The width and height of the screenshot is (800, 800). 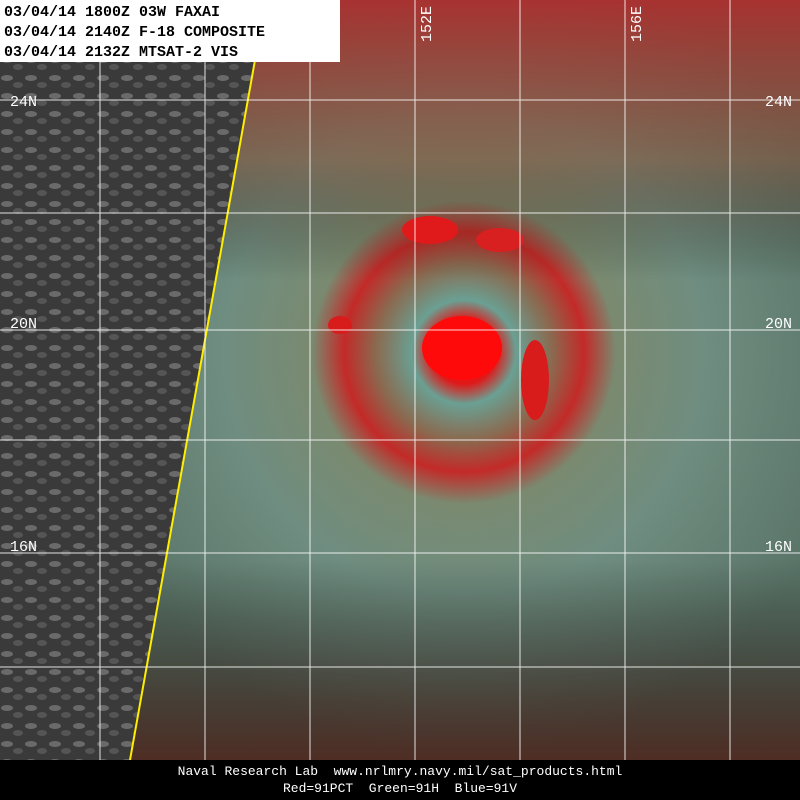 I want to click on header-line: 03/04/14 2140Z F-18 COMPOSITE, so click(x=134, y=32).